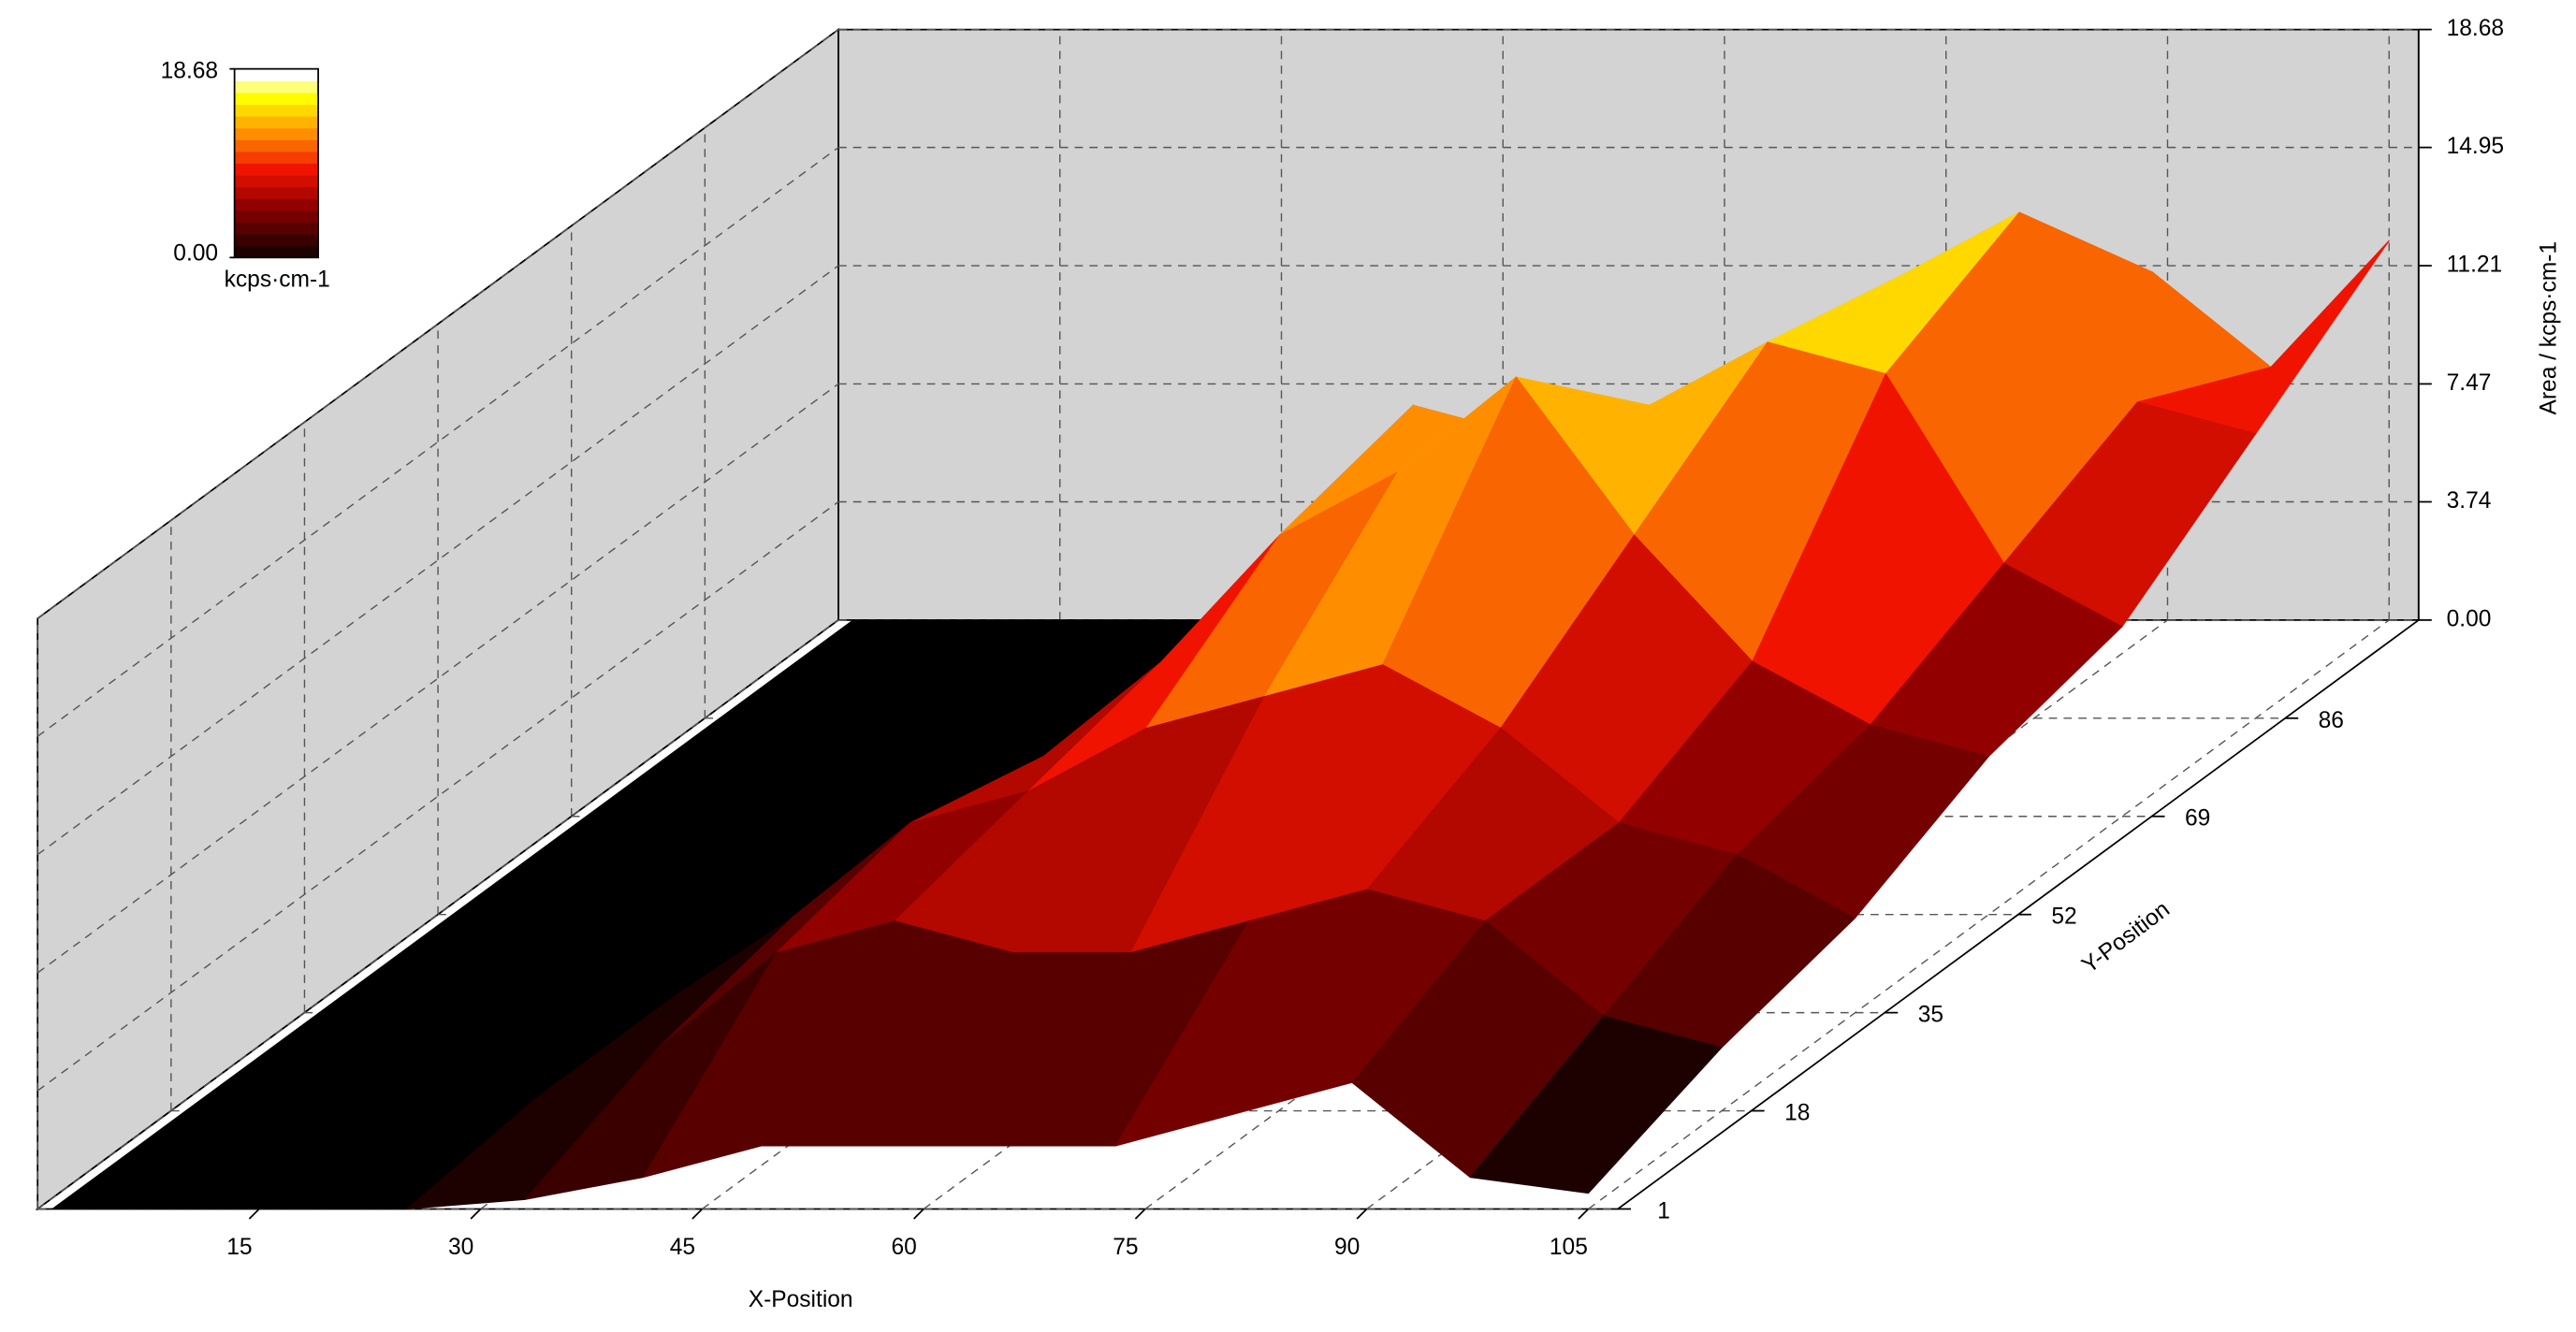 The height and width of the screenshot is (1332, 2576). I want to click on x-tick-label: 15, so click(239, 1248).